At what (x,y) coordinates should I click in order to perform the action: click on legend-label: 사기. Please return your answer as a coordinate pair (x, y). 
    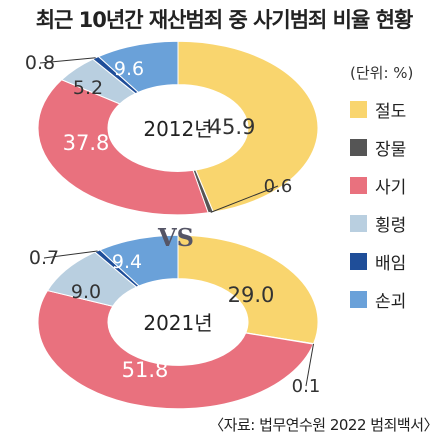
    Looking at the image, I should click on (391, 187).